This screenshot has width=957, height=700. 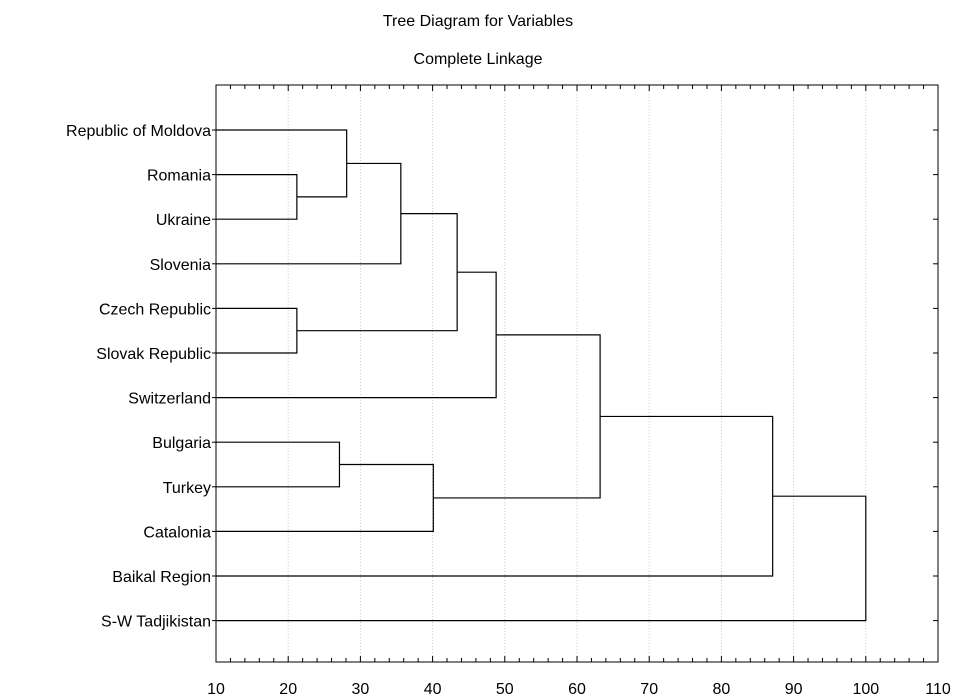 I want to click on leaf-label: Slovak Republic, so click(x=153, y=354).